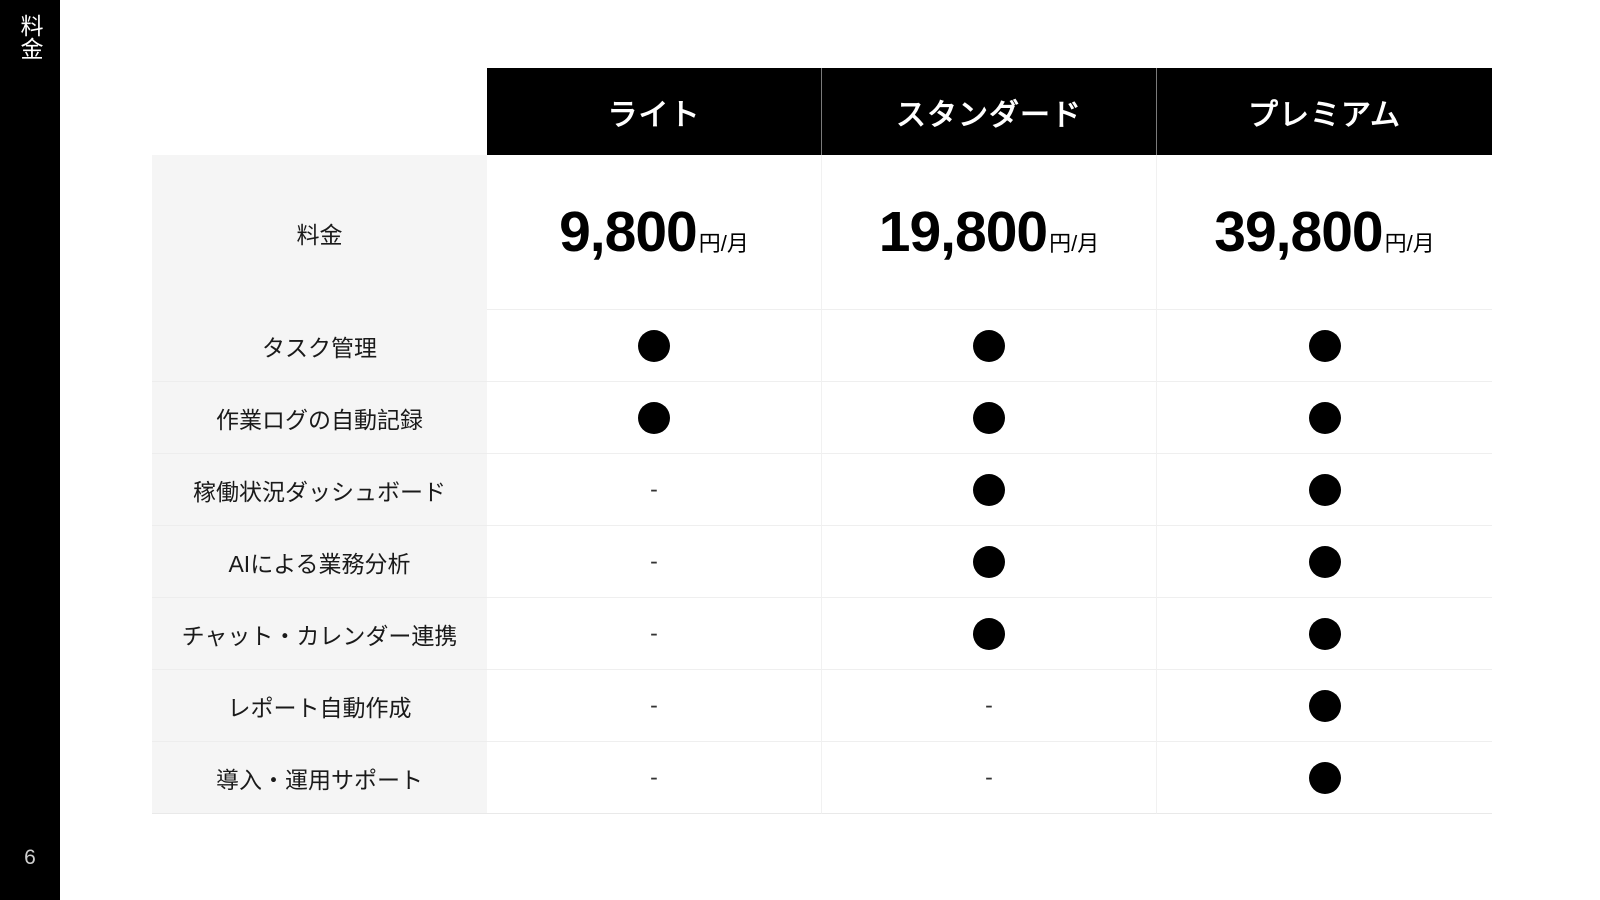 The width and height of the screenshot is (1600, 900). I want to click on row-label: タスク管理, so click(319, 346).